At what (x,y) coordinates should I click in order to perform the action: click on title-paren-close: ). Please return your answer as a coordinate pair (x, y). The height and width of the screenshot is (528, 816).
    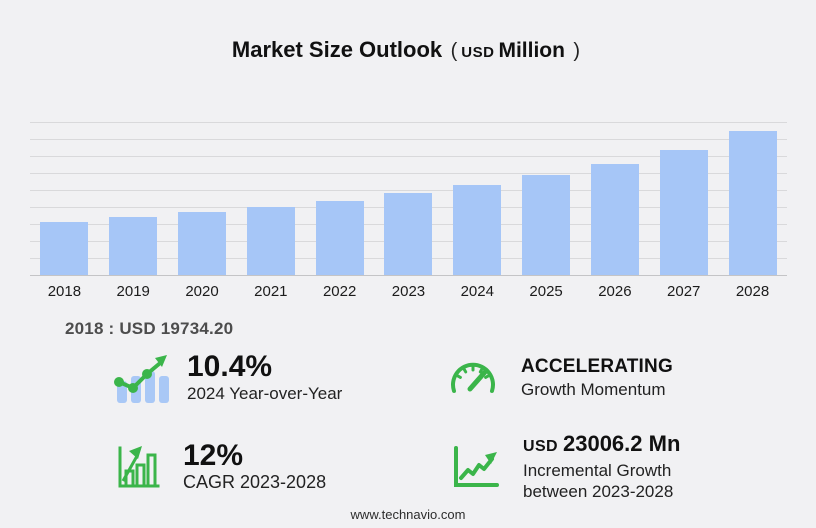
    Looking at the image, I should click on (577, 51).